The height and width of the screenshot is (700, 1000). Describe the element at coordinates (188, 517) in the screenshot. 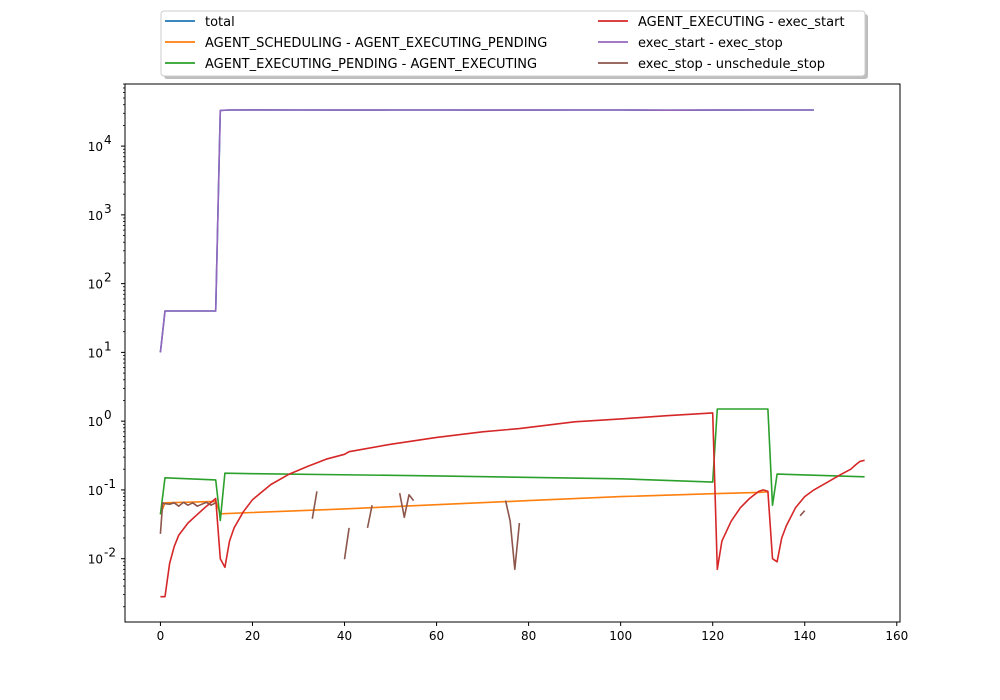

I see `series-line-exec-stop-unschedule-stop` at that location.